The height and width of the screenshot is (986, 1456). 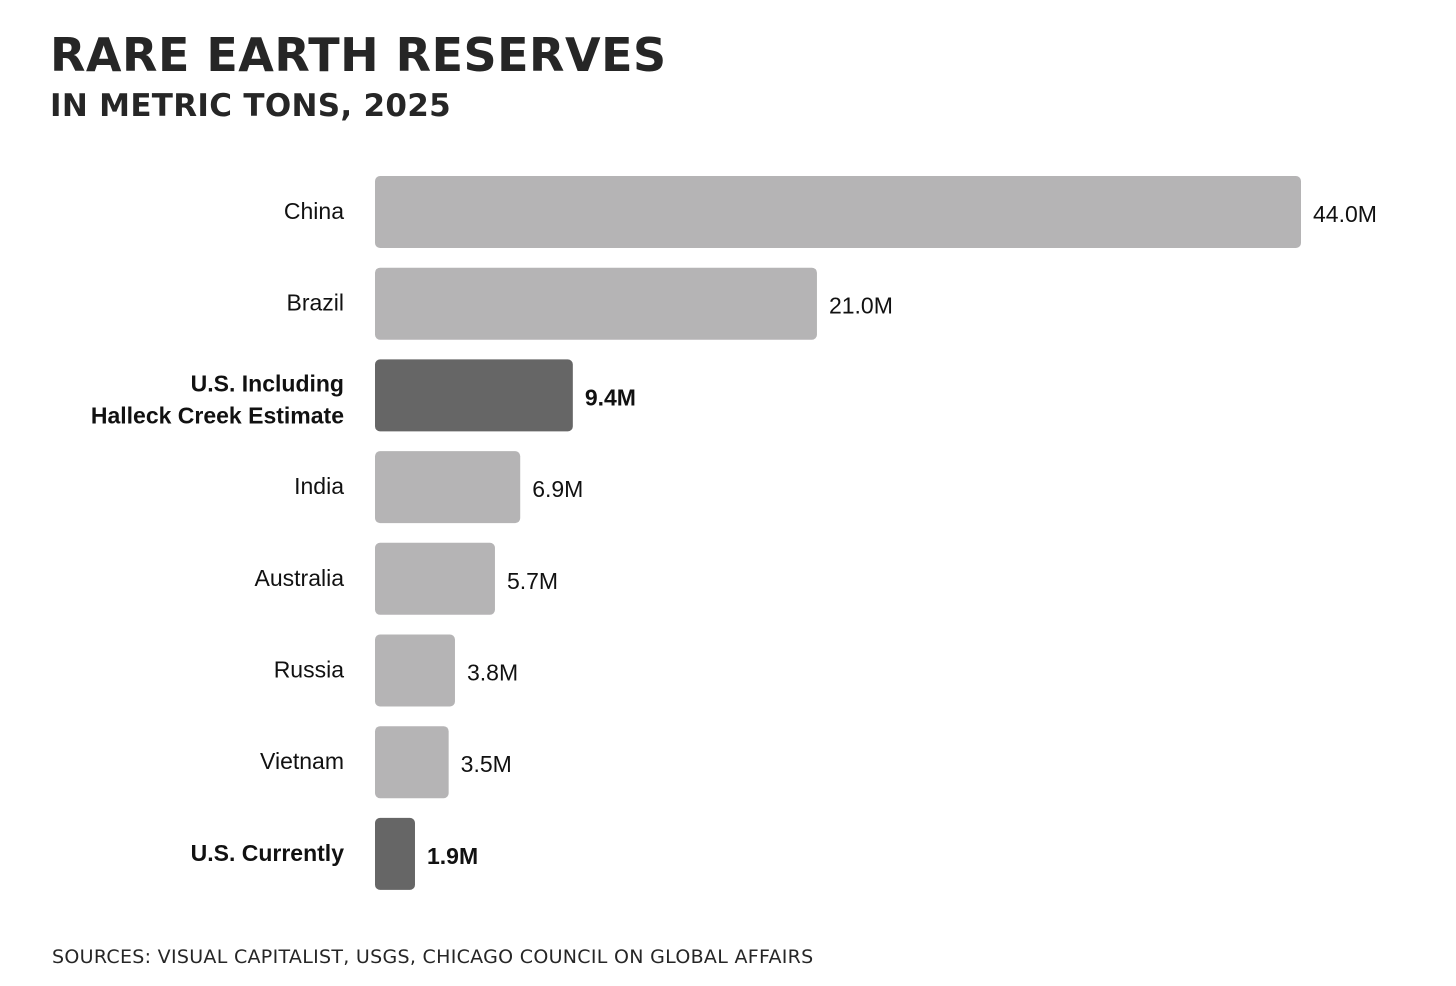 What do you see at coordinates (217, 399) in the screenshot?
I see `category-label: U.S. Including Halleck Creek Estimate` at bounding box center [217, 399].